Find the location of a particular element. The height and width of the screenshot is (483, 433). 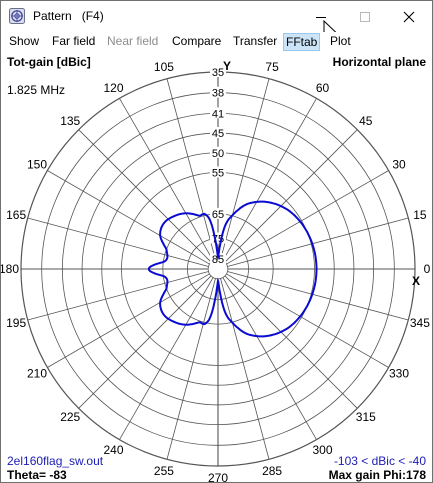

angle-label: 135 is located at coordinates (70, 121).